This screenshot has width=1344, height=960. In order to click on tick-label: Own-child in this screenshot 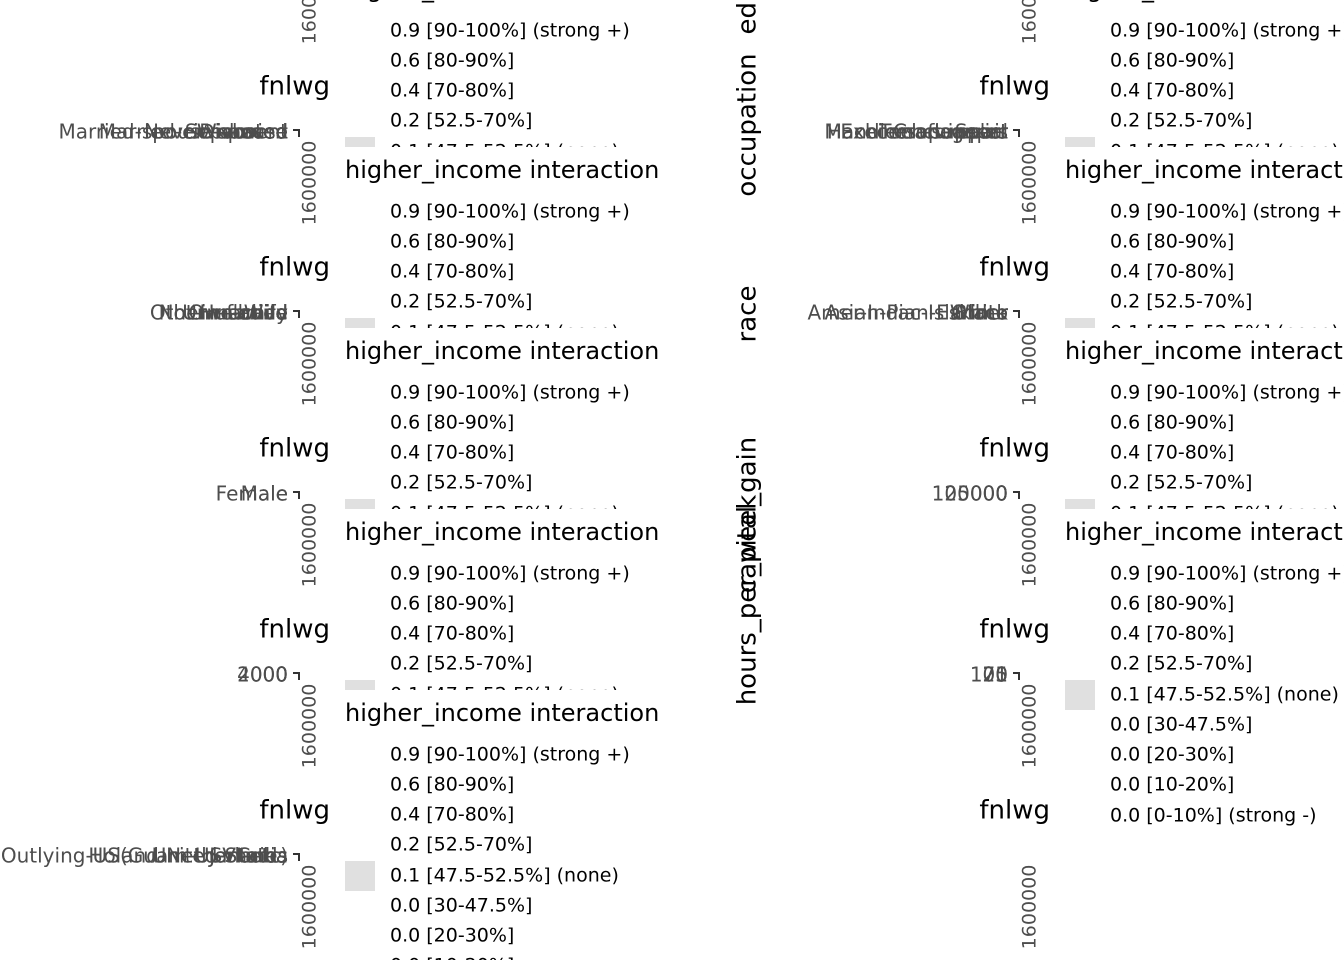, I will do `click(238, 313)`.